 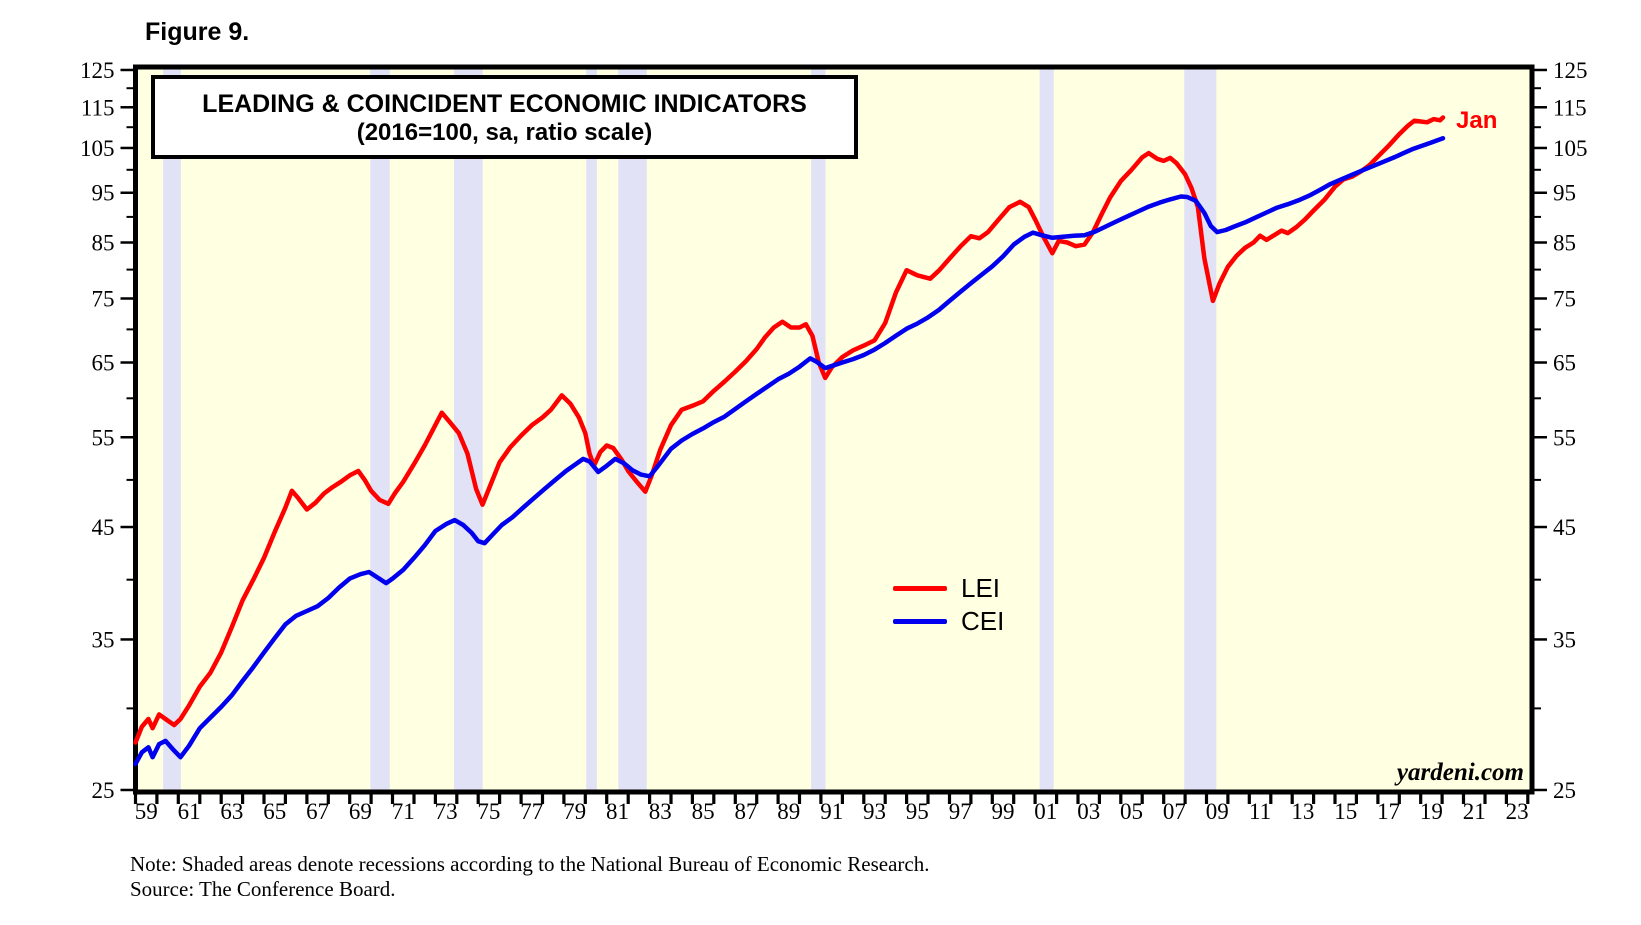 I want to click on x-axis-label: 87, so click(x=746, y=811).